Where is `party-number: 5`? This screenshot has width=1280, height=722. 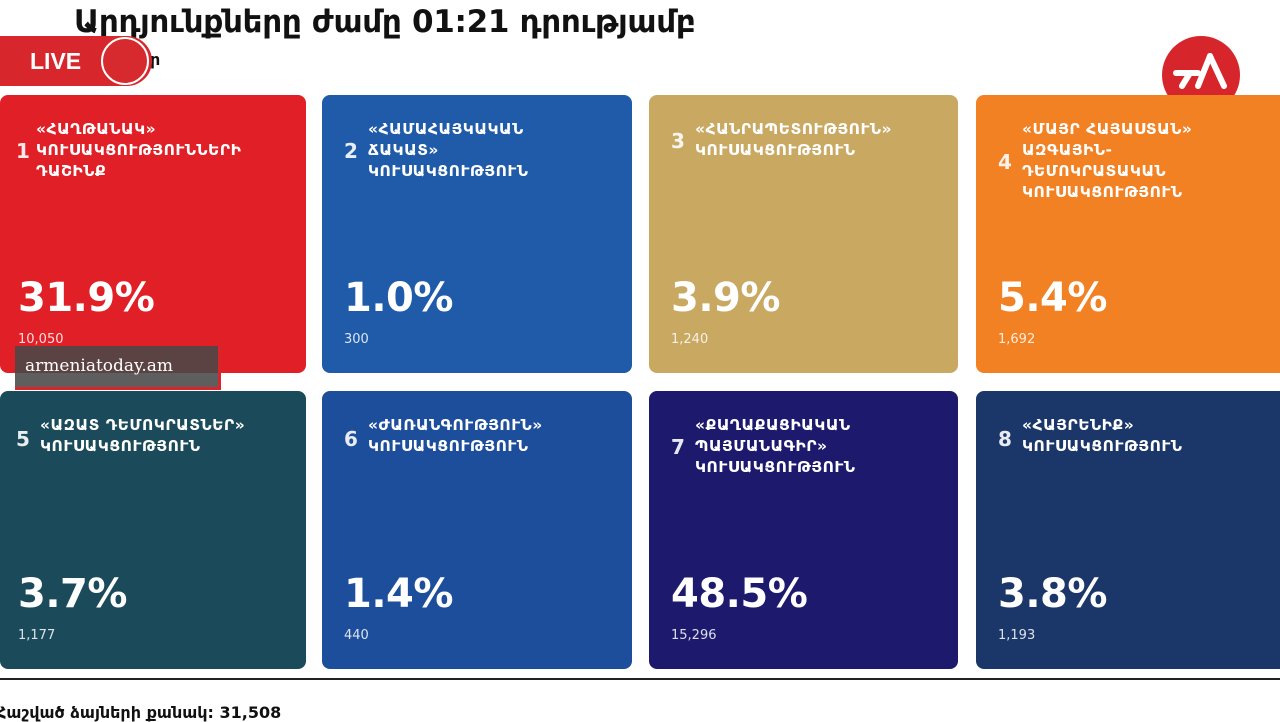
party-number: 5 is located at coordinates (23, 439).